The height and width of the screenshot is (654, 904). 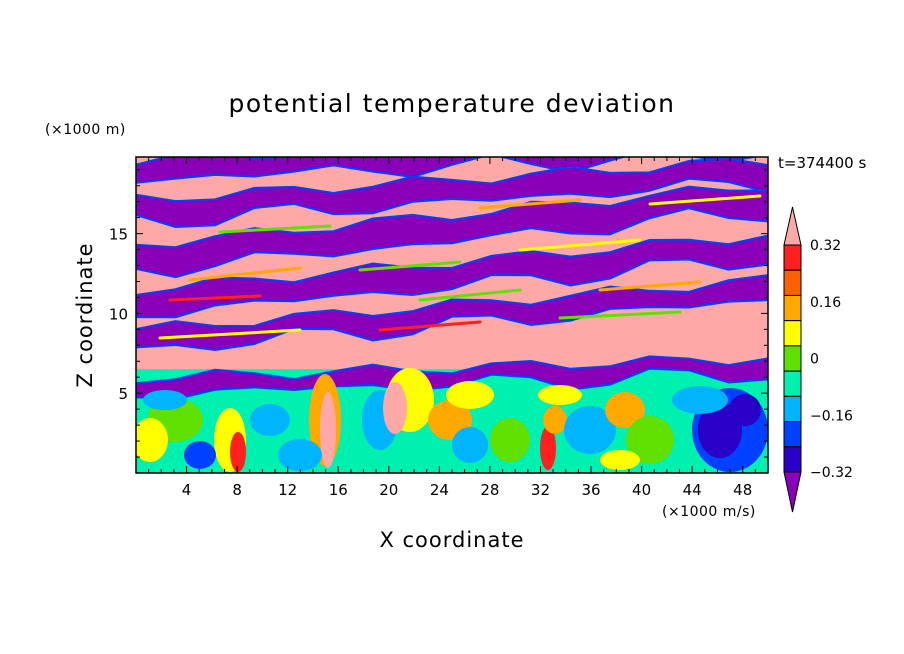 What do you see at coordinates (85, 130) in the screenshot?
I see `y-unit-label: (×1000 m)` at bounding box center [85, 130].